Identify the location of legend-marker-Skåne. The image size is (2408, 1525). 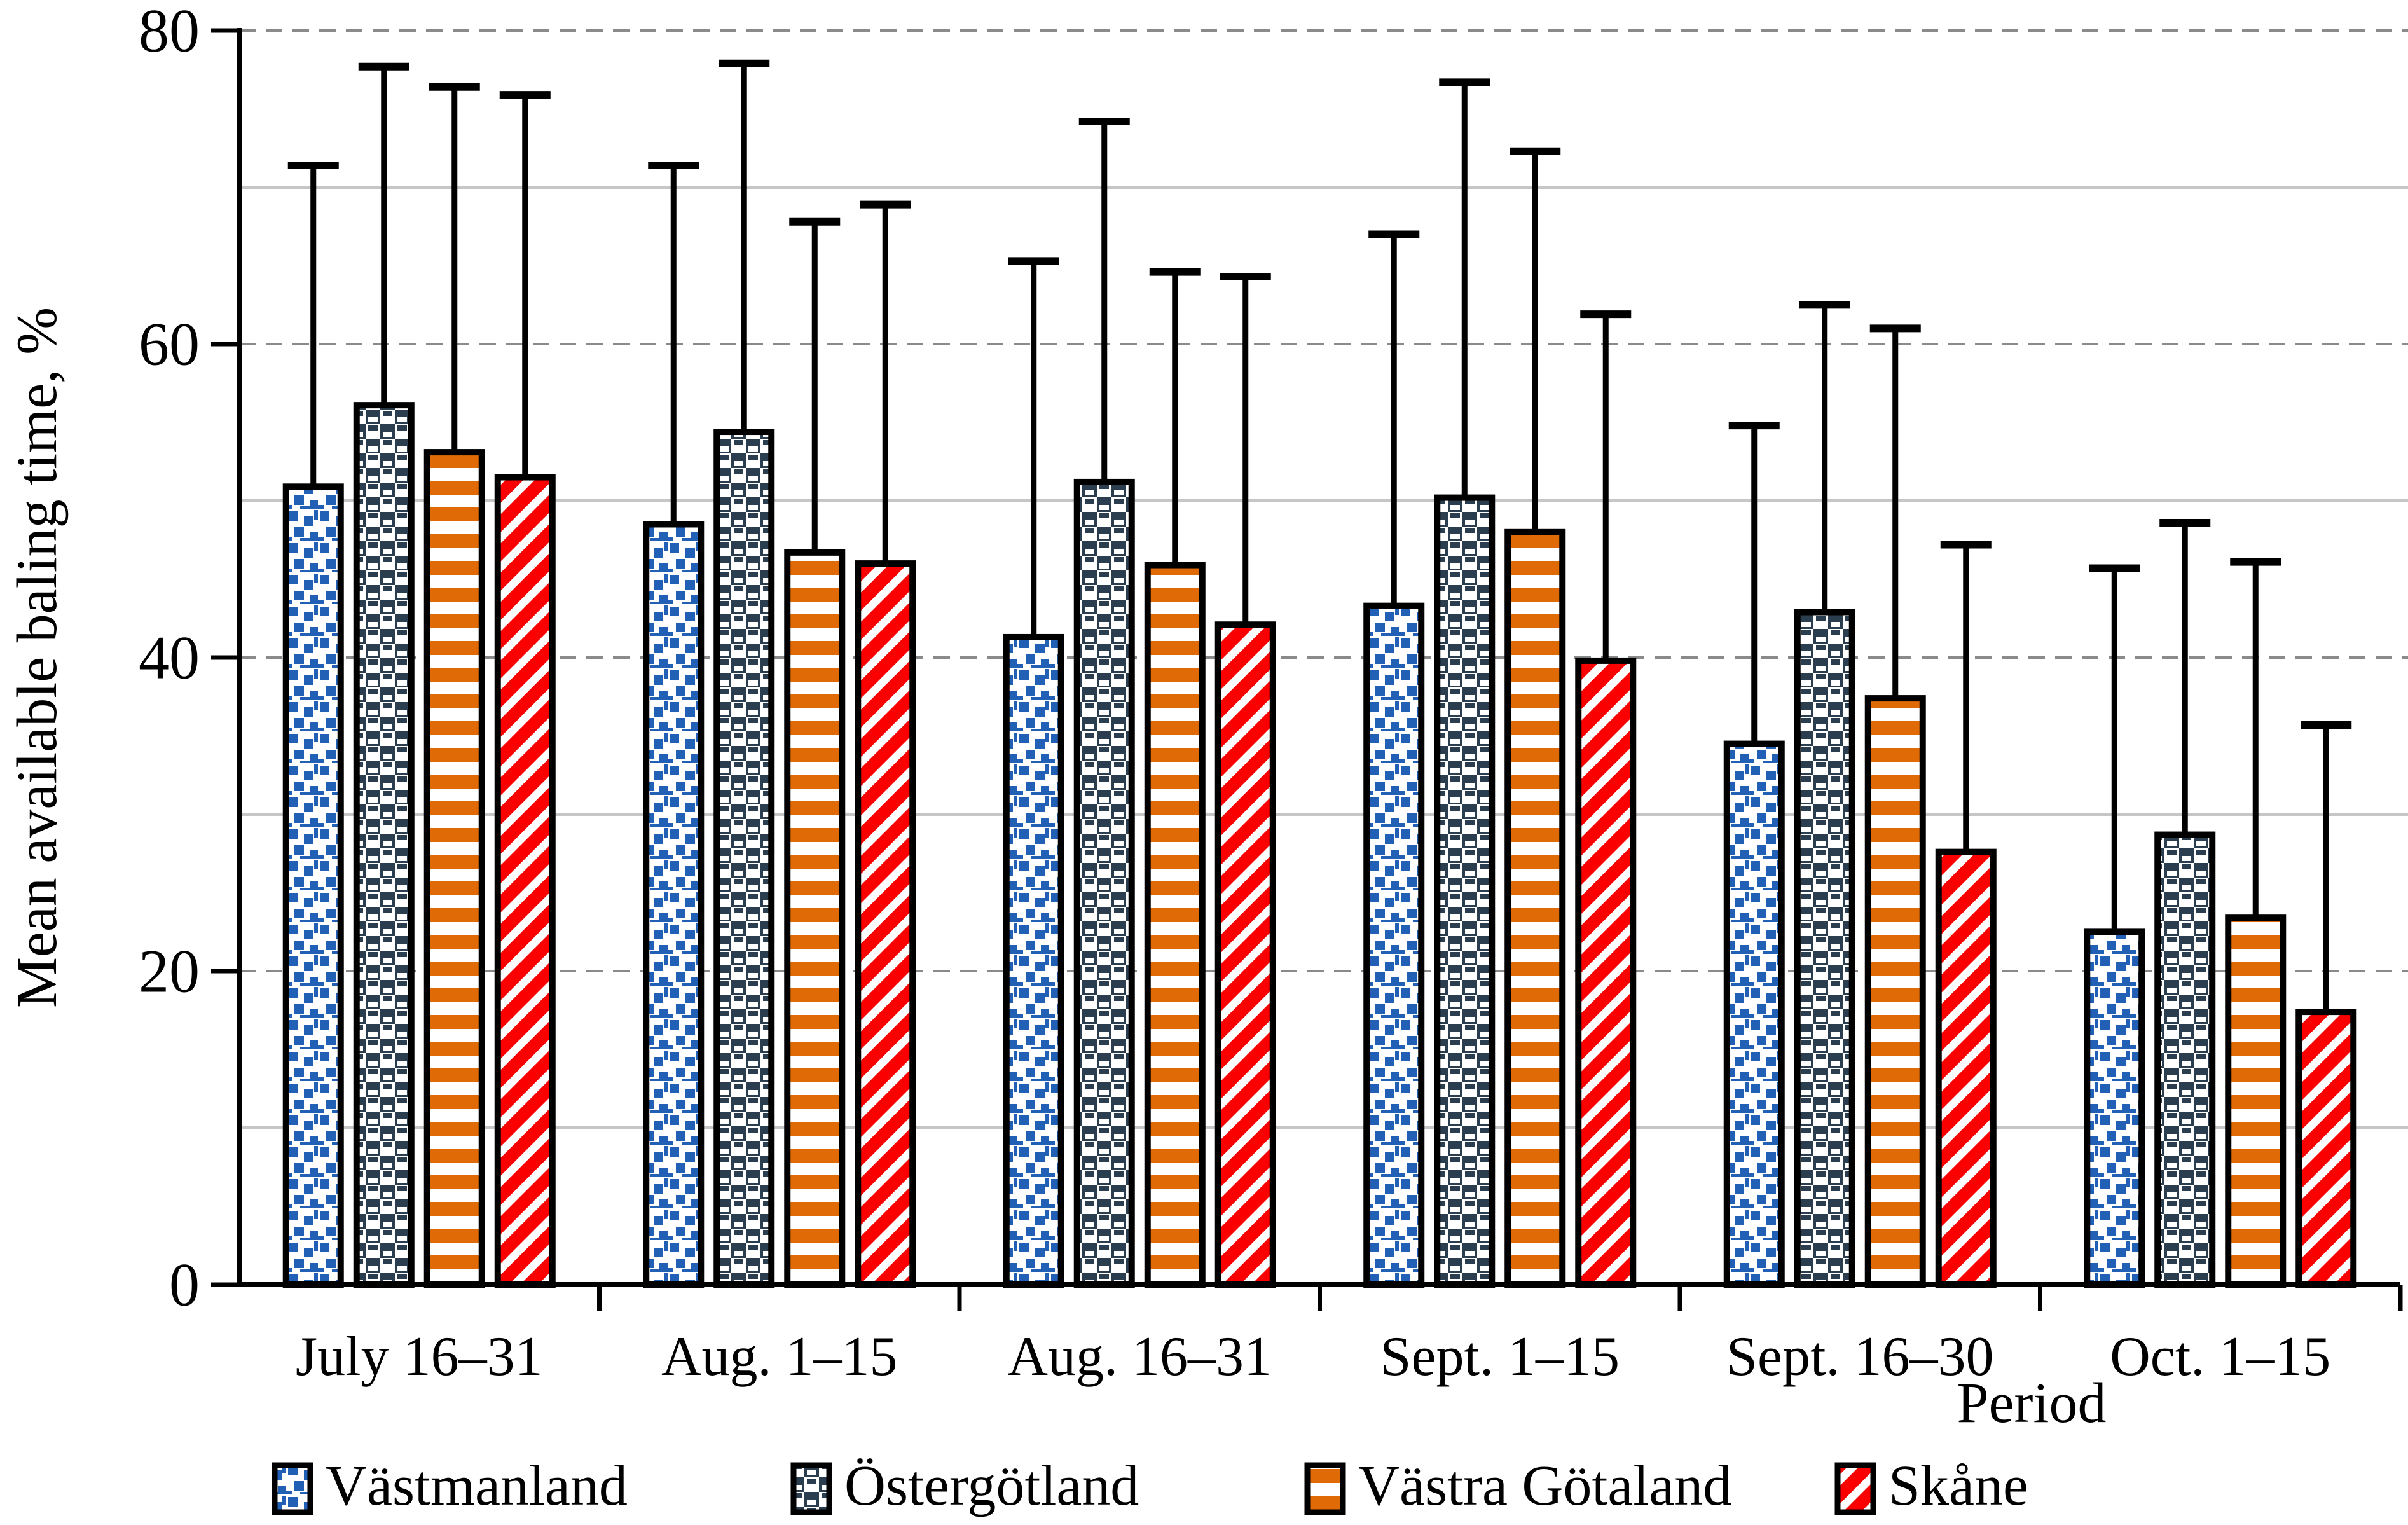
(1855, 1489).